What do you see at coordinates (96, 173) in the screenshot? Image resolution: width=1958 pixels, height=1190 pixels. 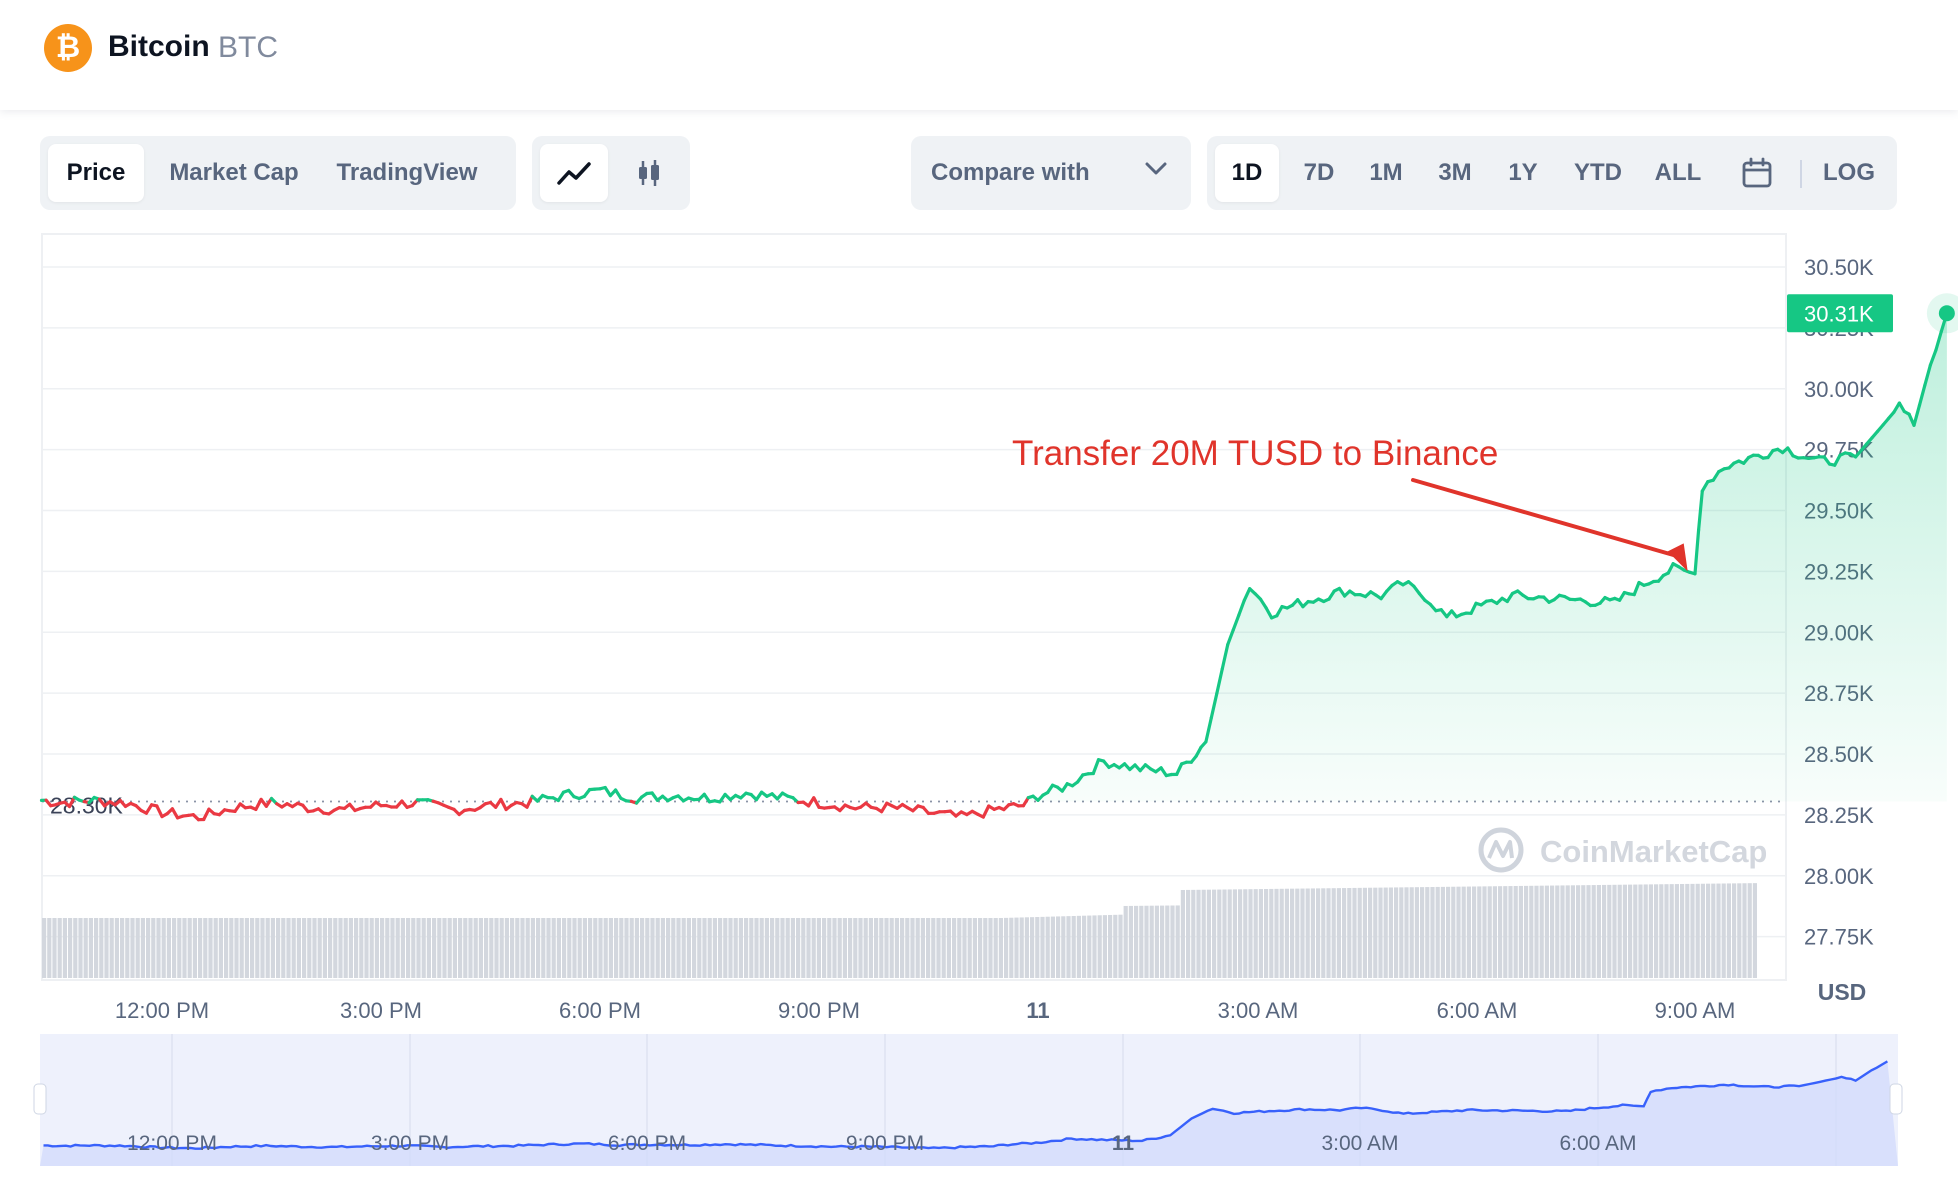 I see `tab-price: Price` at bounding box center [96, 173].